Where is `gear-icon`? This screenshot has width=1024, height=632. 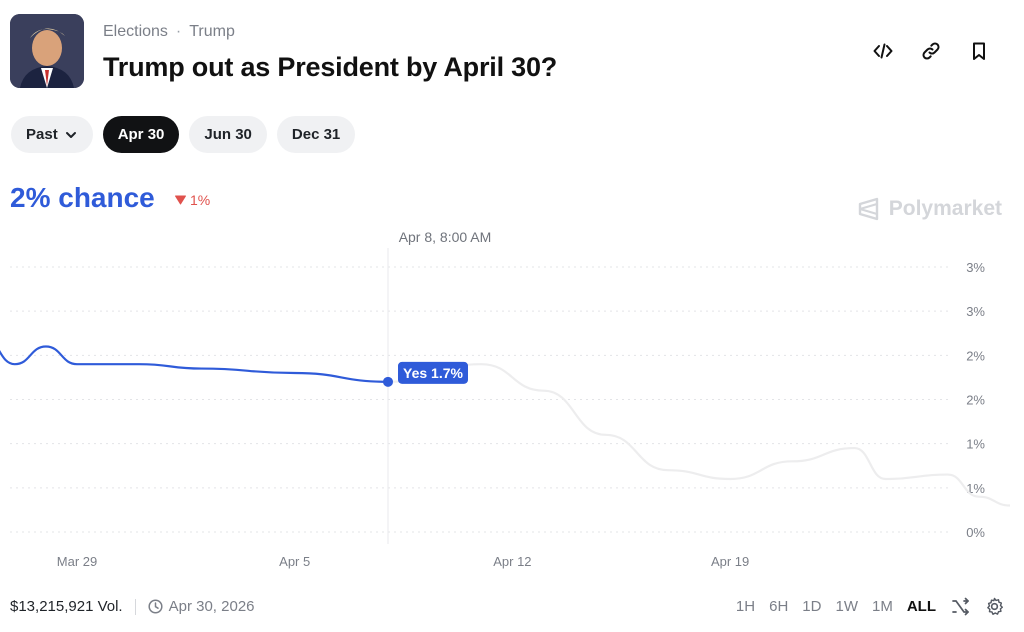
gear-icon is located at coordinates (994, 606).